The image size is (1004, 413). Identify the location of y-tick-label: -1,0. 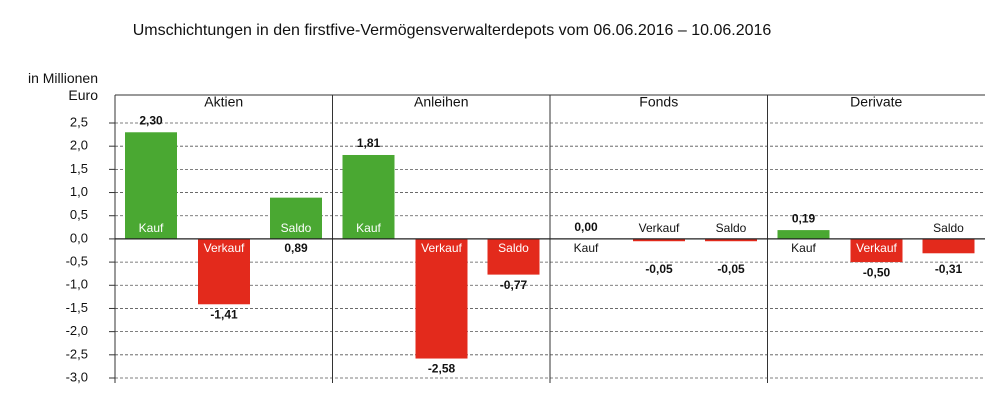
(77, 284).